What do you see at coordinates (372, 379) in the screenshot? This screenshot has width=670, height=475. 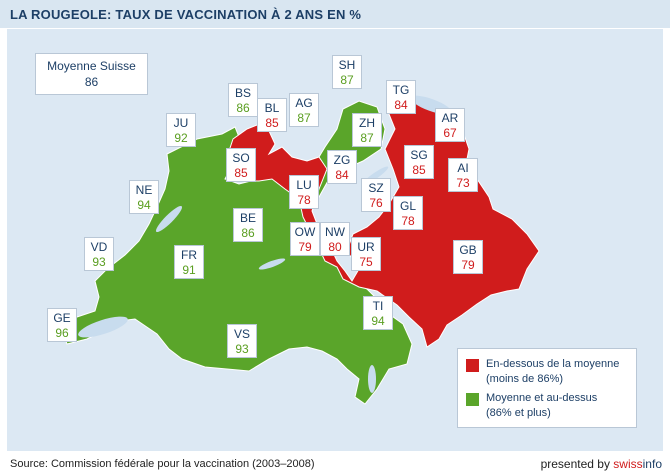 I see `lake-maggiore` at bounding box center [372, 379].